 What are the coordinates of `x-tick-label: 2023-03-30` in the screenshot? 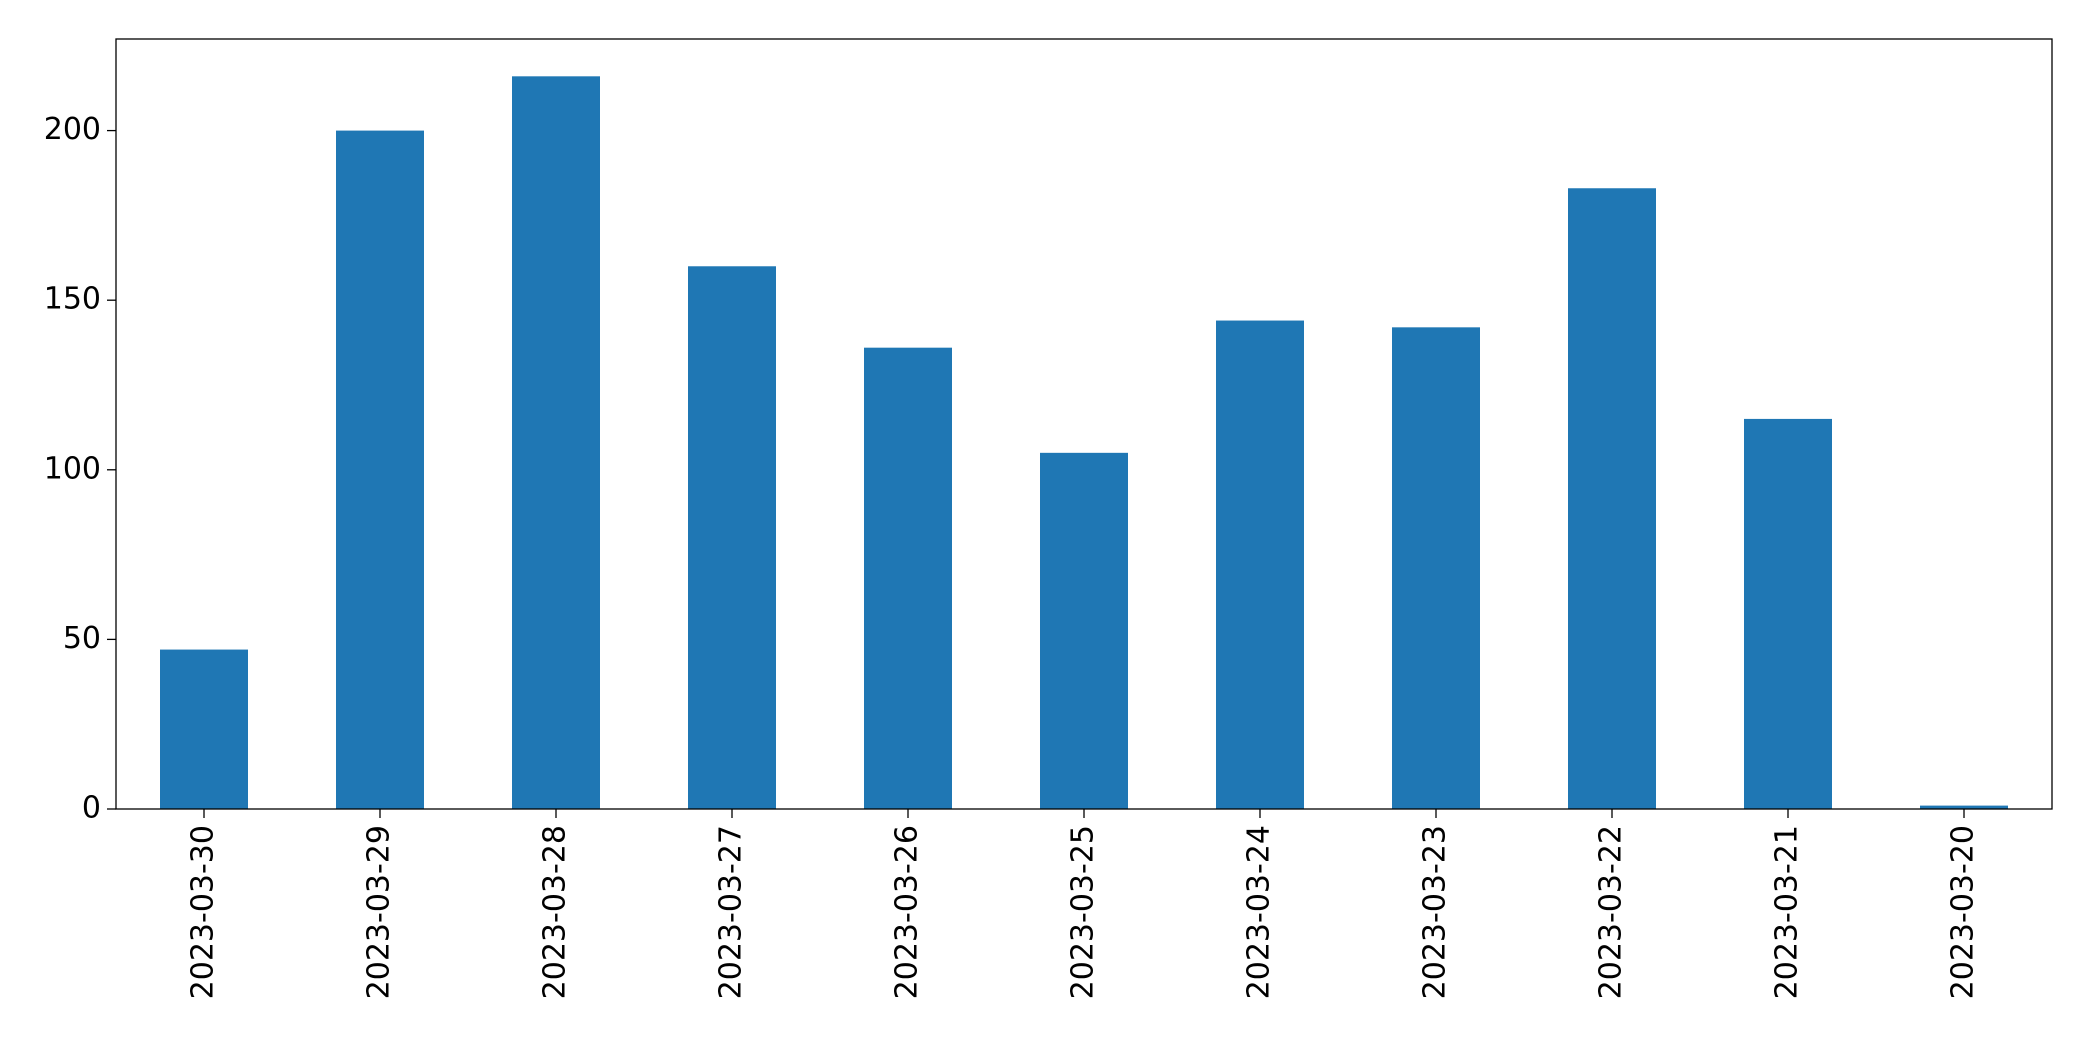 It's located at (203, 912).